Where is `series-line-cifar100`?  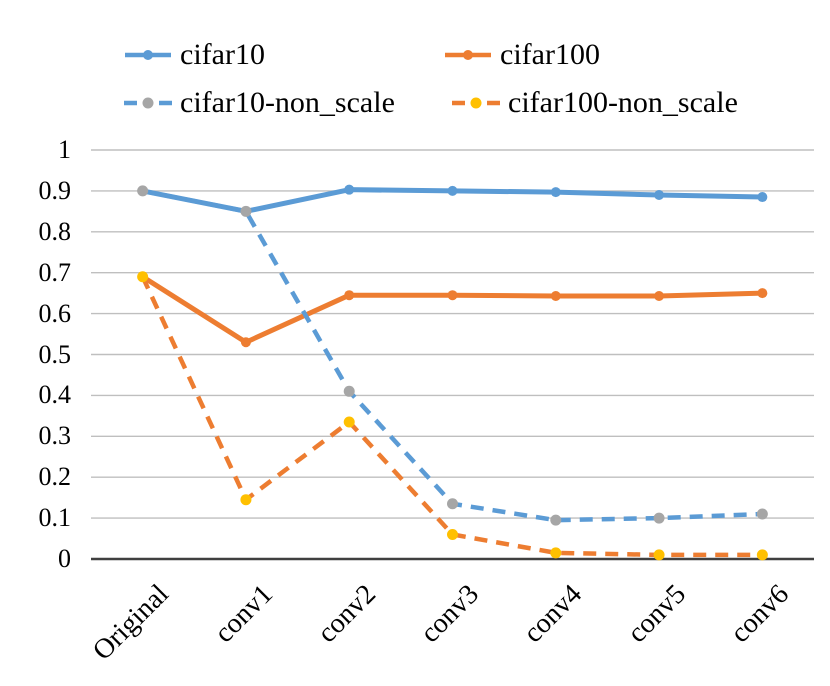
series-line-cifar100 is located at coordinates (452, 309).